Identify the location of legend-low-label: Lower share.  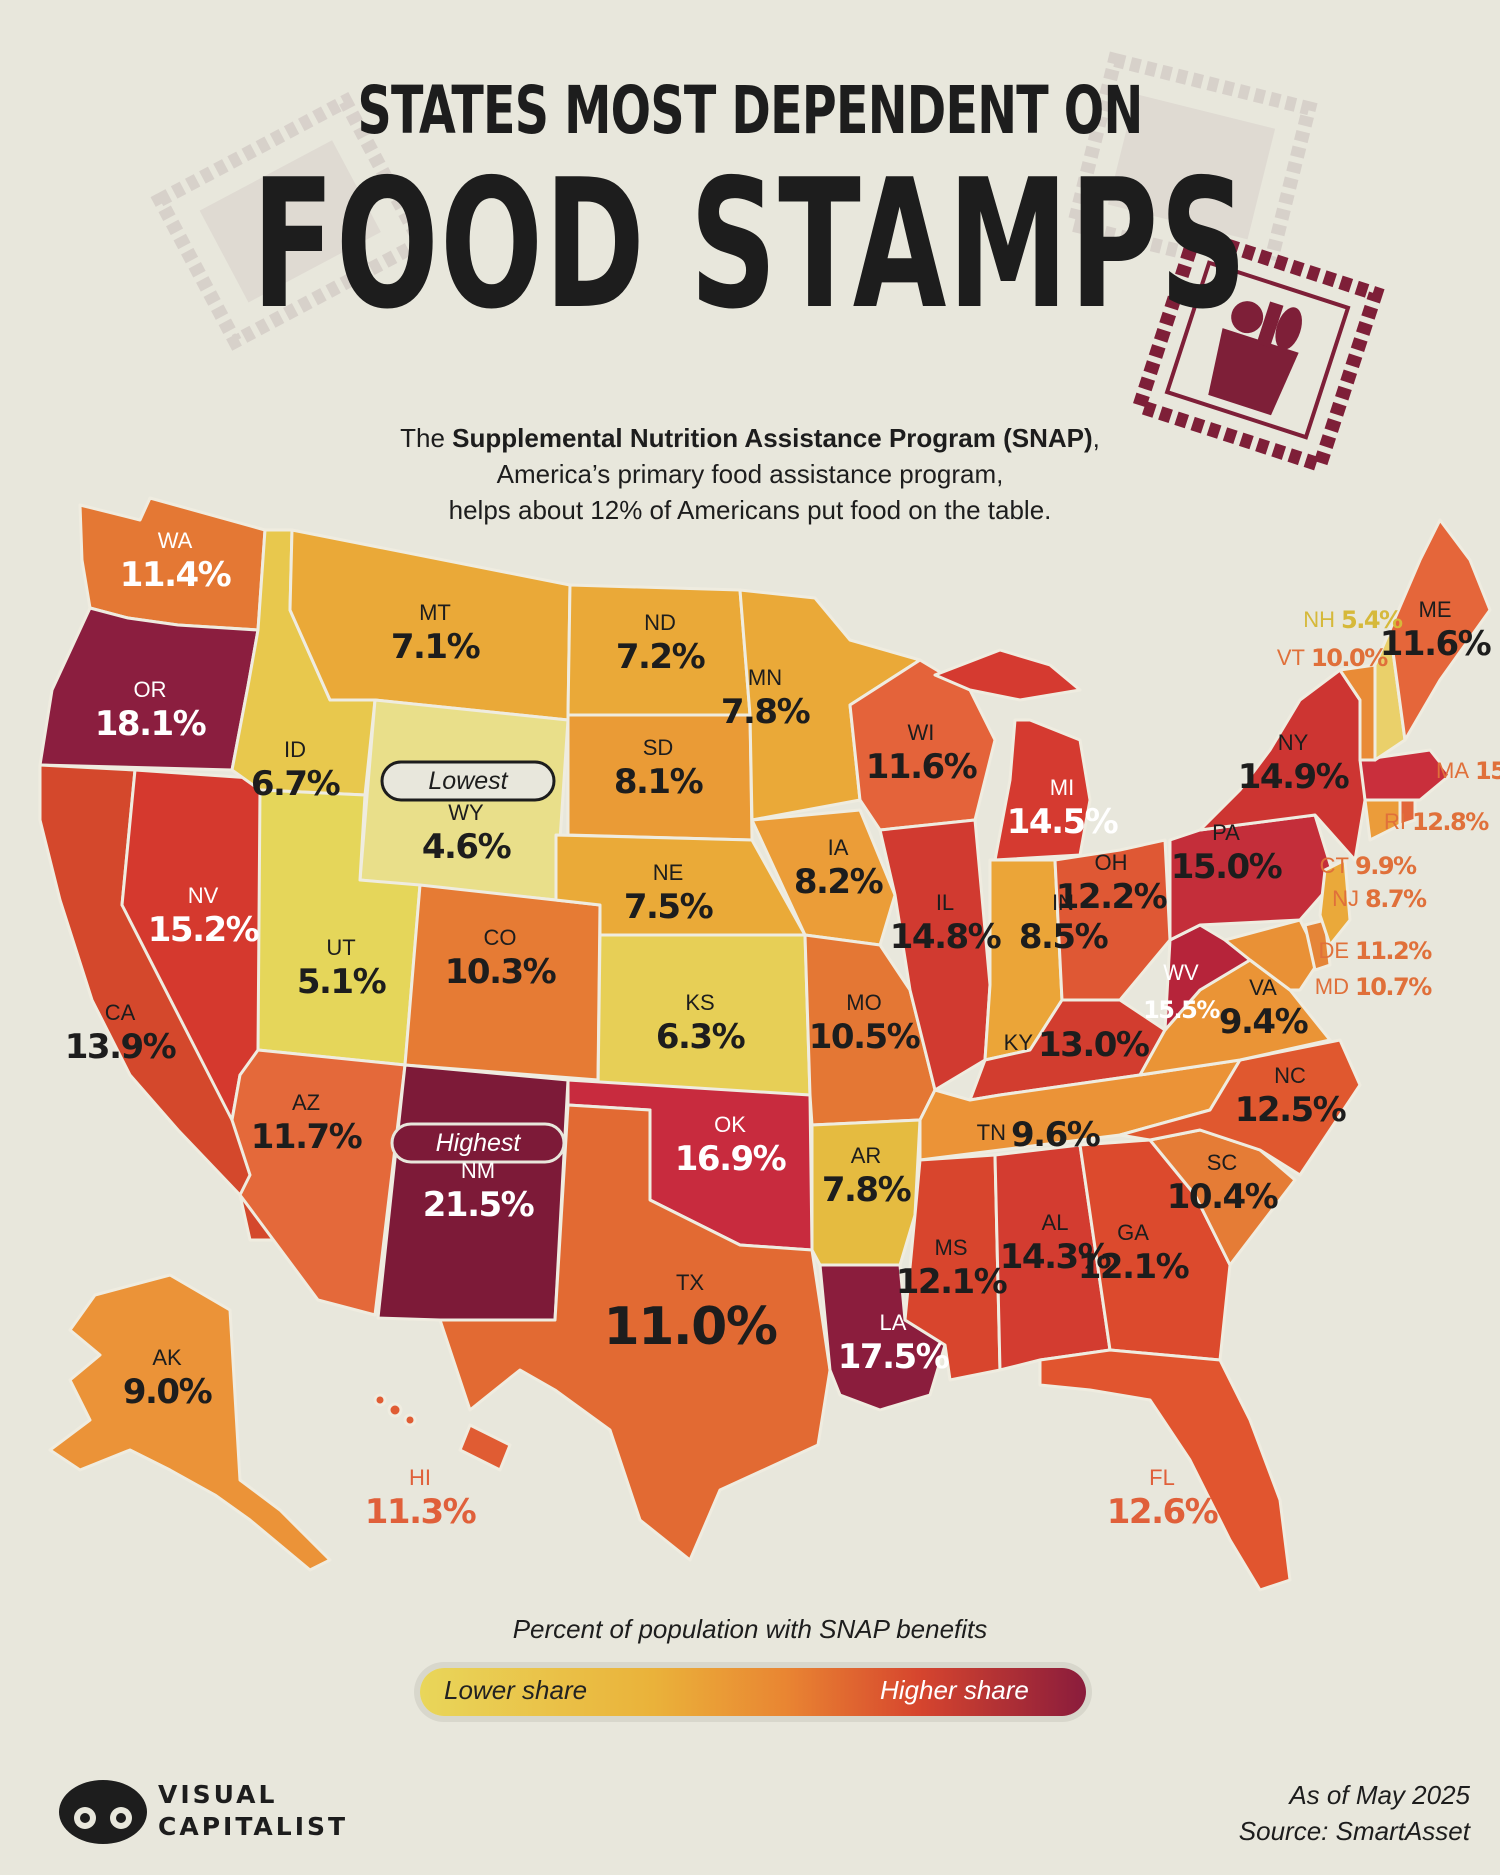
(516, 1690).